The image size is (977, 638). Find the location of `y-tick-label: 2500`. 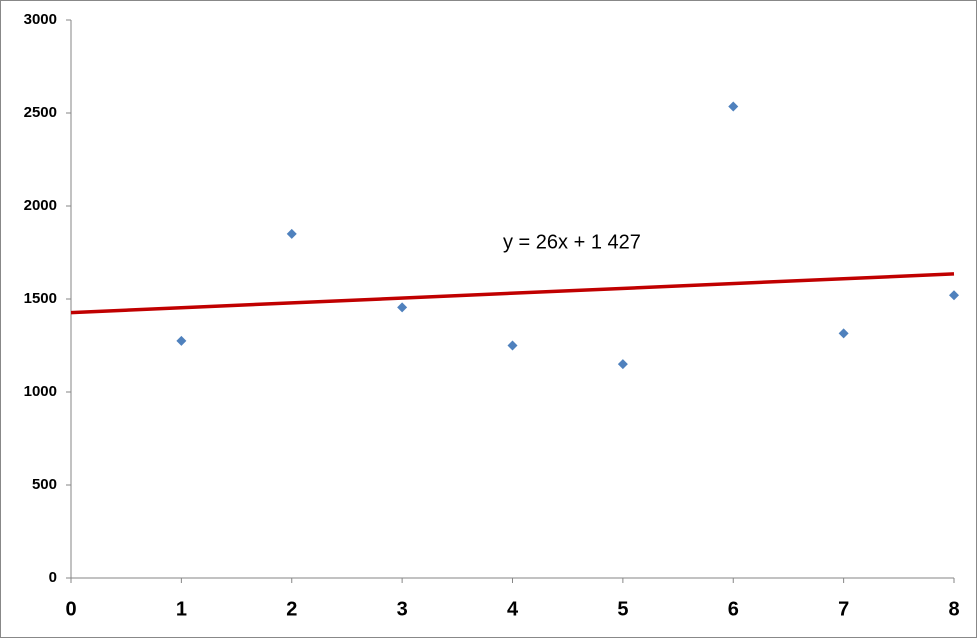

y-tick-label: 2500 is located at coordinates (40, 112).